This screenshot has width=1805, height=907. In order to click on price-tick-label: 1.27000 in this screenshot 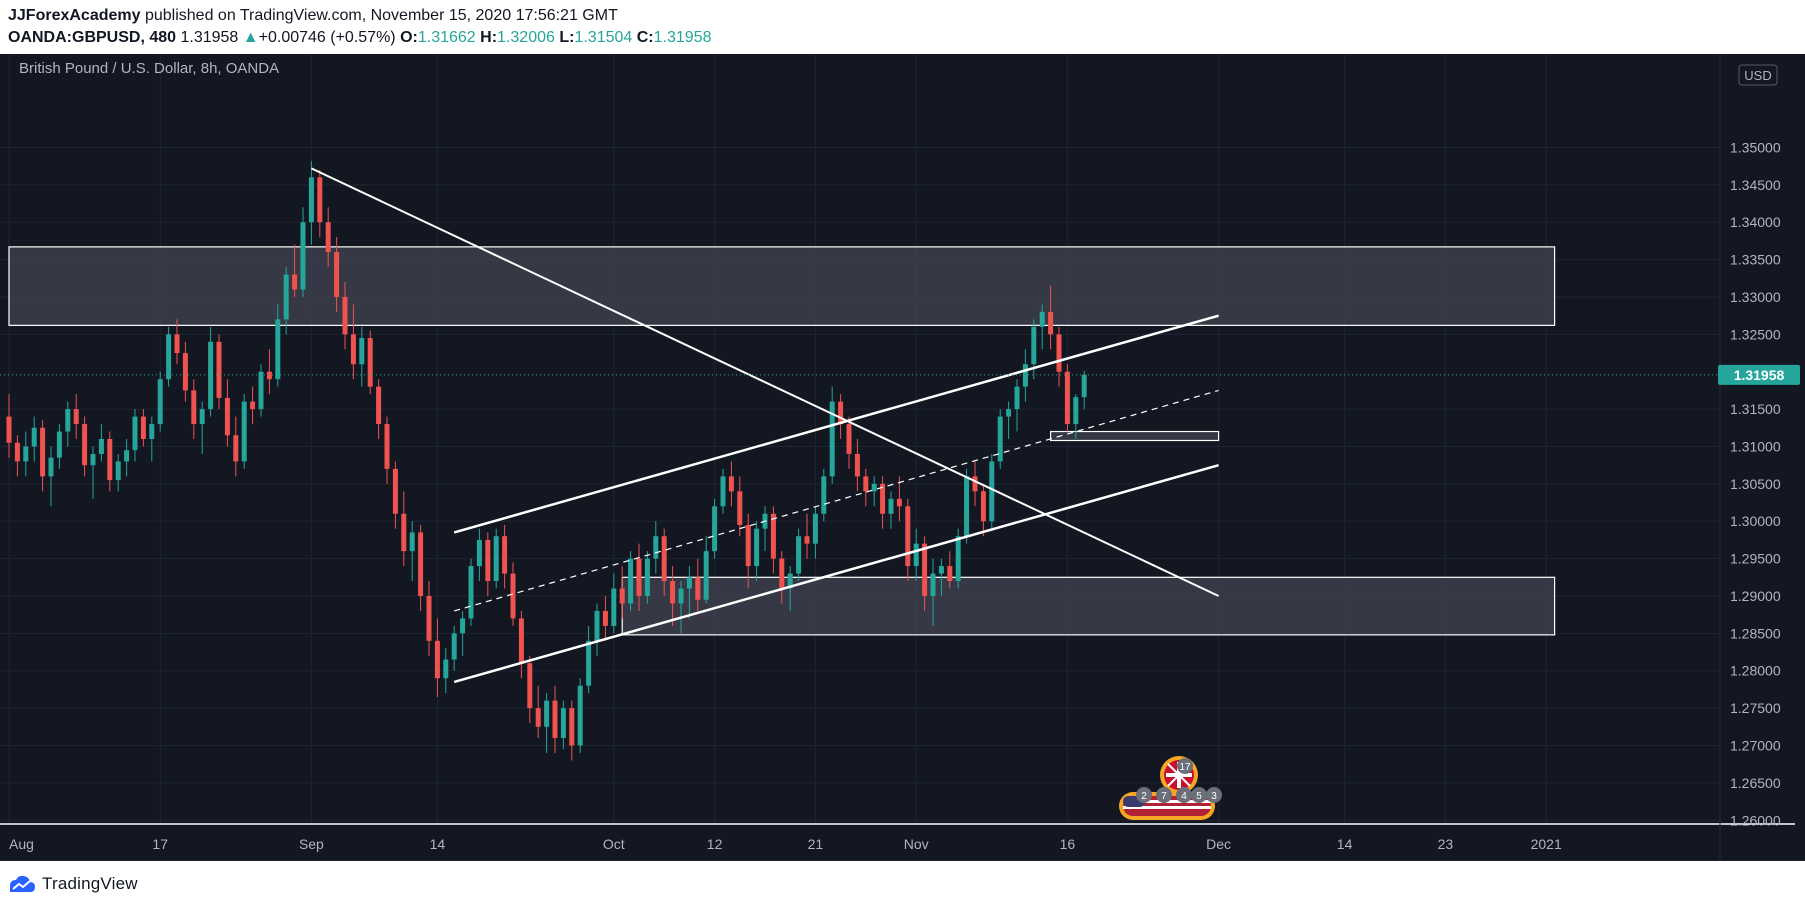, I will do `click(1755, 746)`.